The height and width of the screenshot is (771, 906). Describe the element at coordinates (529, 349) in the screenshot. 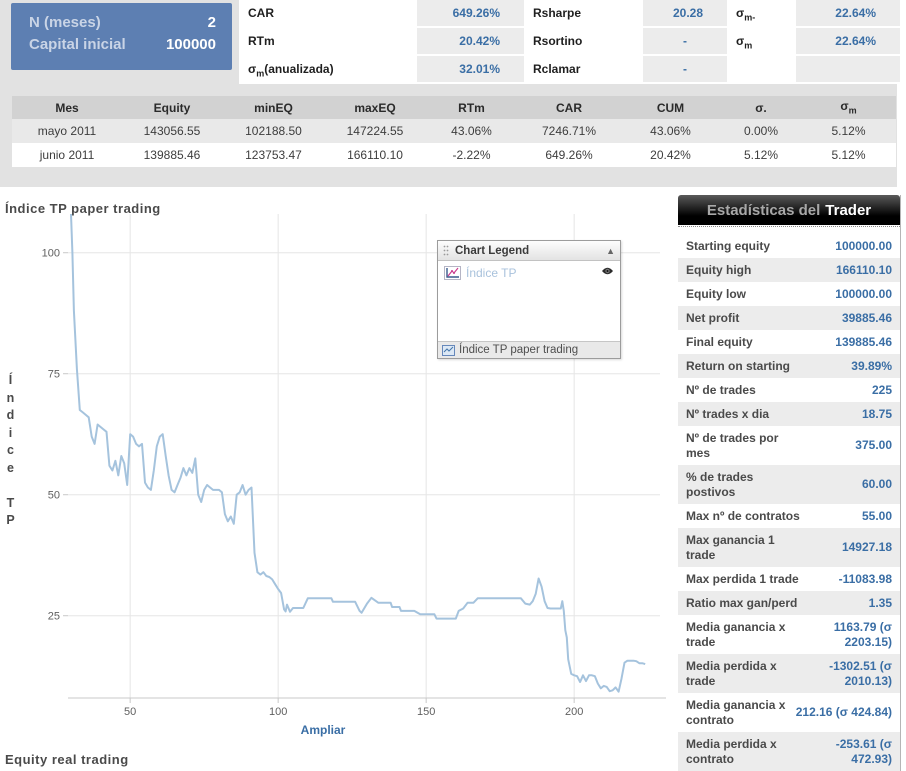

I see `legend-footer: Índice TP paper trading` at that location.